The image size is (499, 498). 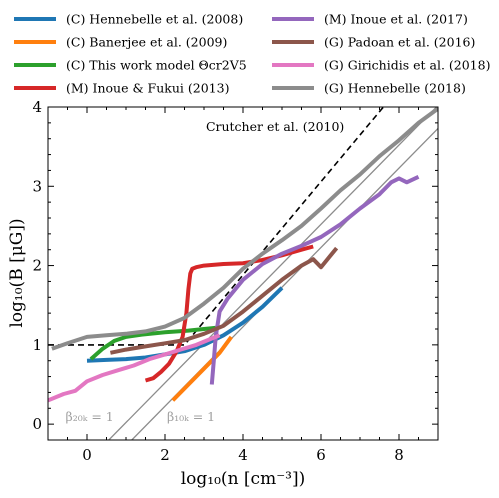 I want to click on annotation-crutcher-et-al-2010: Crutcher et al. (2010), so click(x=275, y=126).